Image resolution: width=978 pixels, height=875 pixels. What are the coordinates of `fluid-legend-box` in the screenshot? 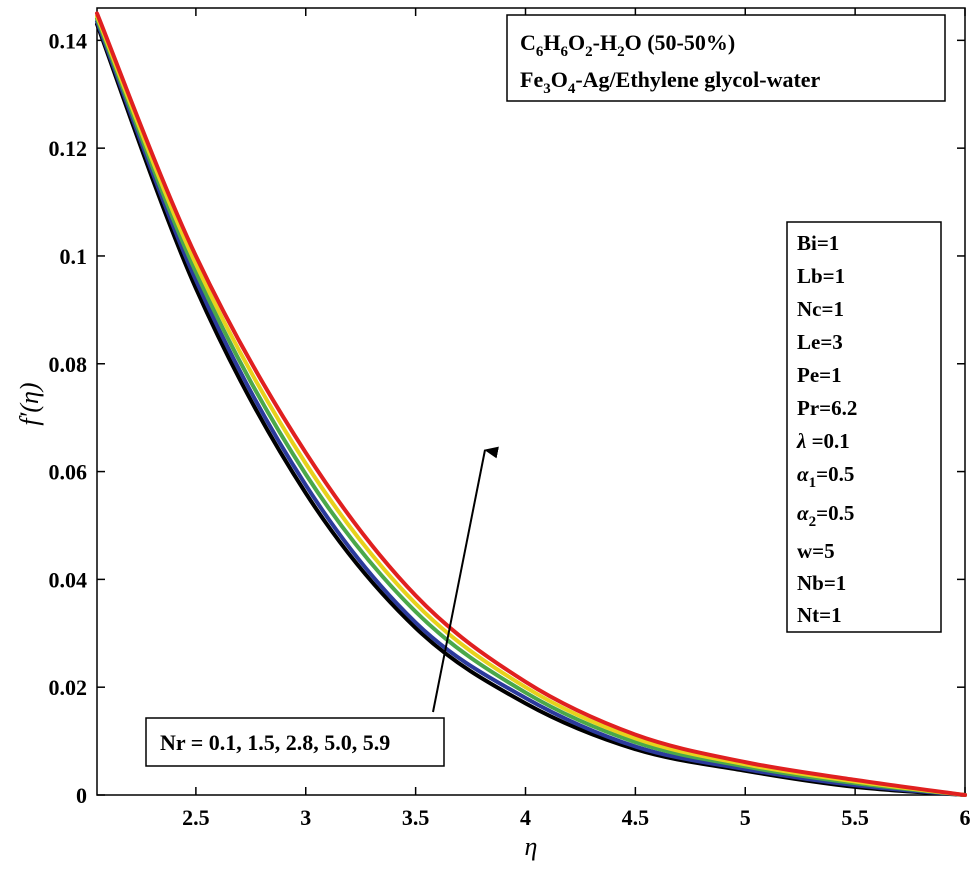 It's located at (726, 58).